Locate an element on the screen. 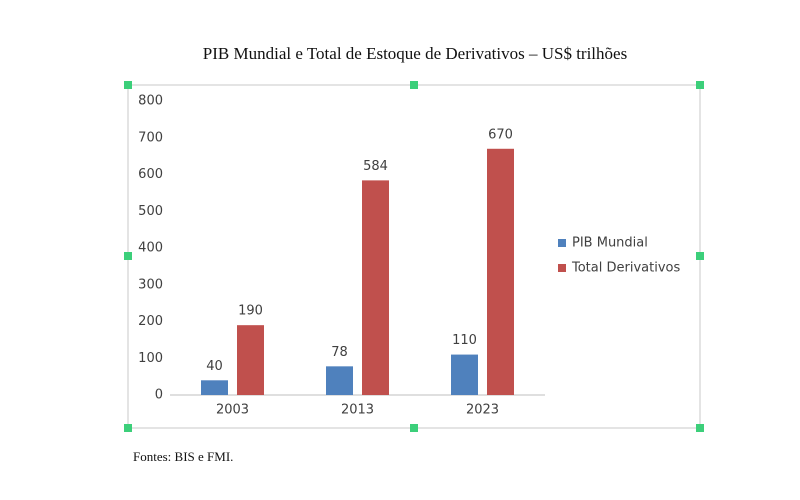  y-tick-label: 400 is located at coordinates (150, 248).